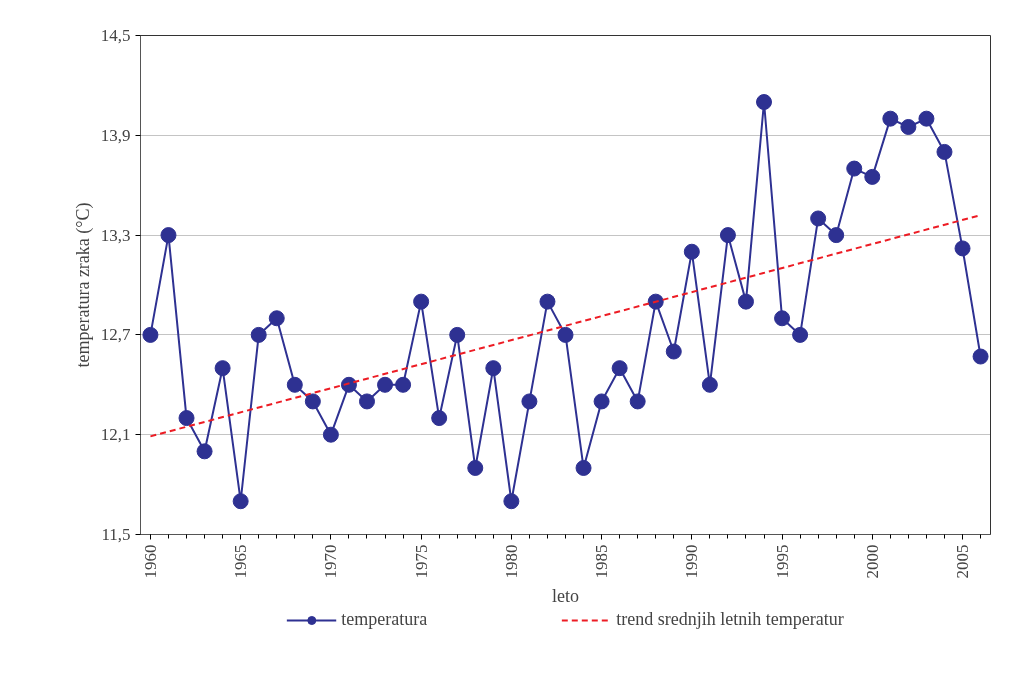  Describe the element at coordinates (150, 561) in the screenshot. I see `x-tick-label: 1960` at that location.